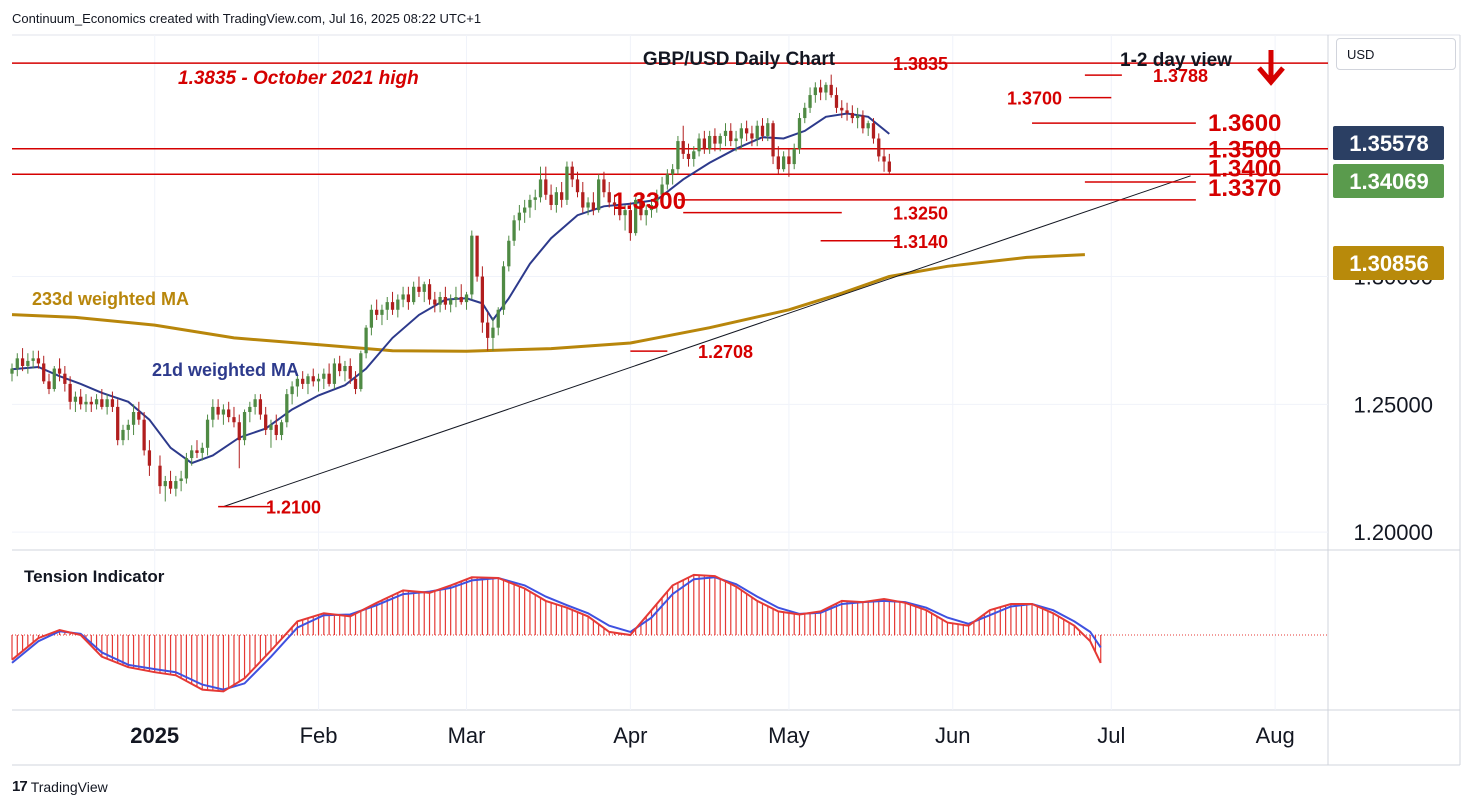 This screenshot has height=809, width=1474. Describe the element at coordinates (1396, 54) in the screenshot. I see `currency-selector: USD` at that location.